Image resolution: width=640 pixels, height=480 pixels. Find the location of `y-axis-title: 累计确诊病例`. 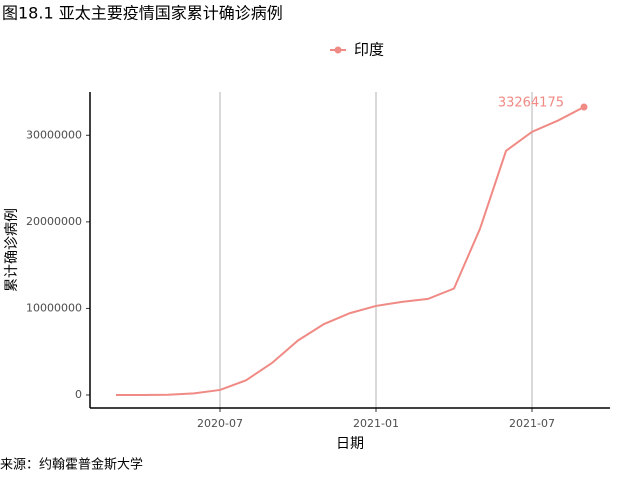

y-axis-title: 累计确诊病例 is located at coordinates (12, 250).